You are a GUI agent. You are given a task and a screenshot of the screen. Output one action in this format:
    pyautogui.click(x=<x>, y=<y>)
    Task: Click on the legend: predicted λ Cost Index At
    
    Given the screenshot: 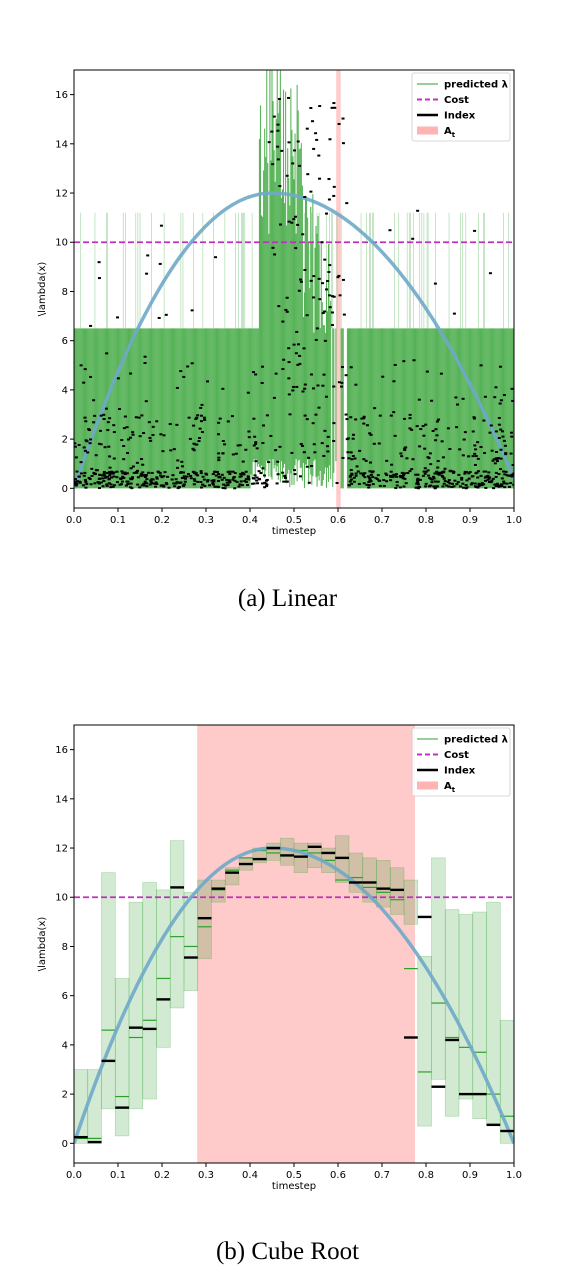 What is the action you would take?
    pyautogui.click(x=461, y=107)
    